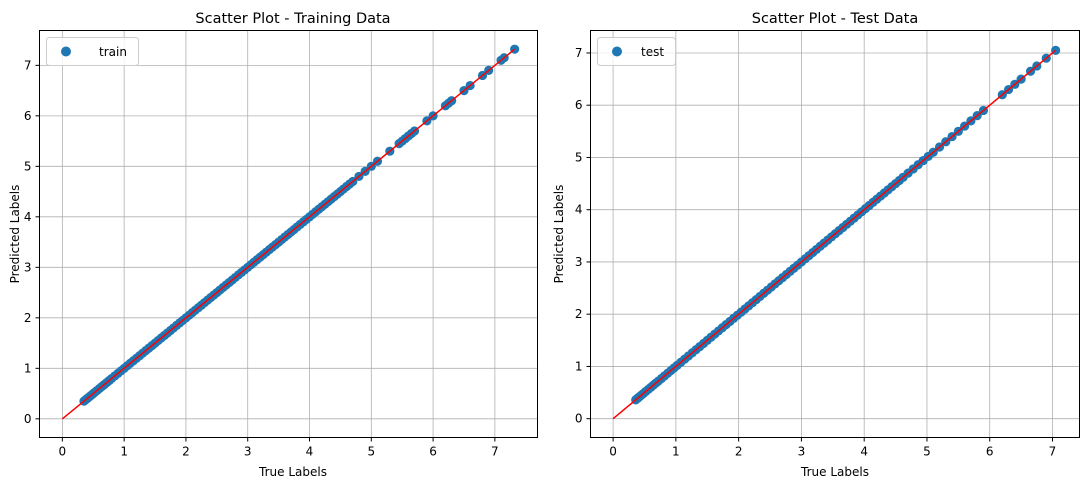 This screenshot has height=490, width=1089. What do you see at coordinates (676, 452) in the screenshot?
I see `test-x-tick-label: 1` at bounding box center [676, 452].